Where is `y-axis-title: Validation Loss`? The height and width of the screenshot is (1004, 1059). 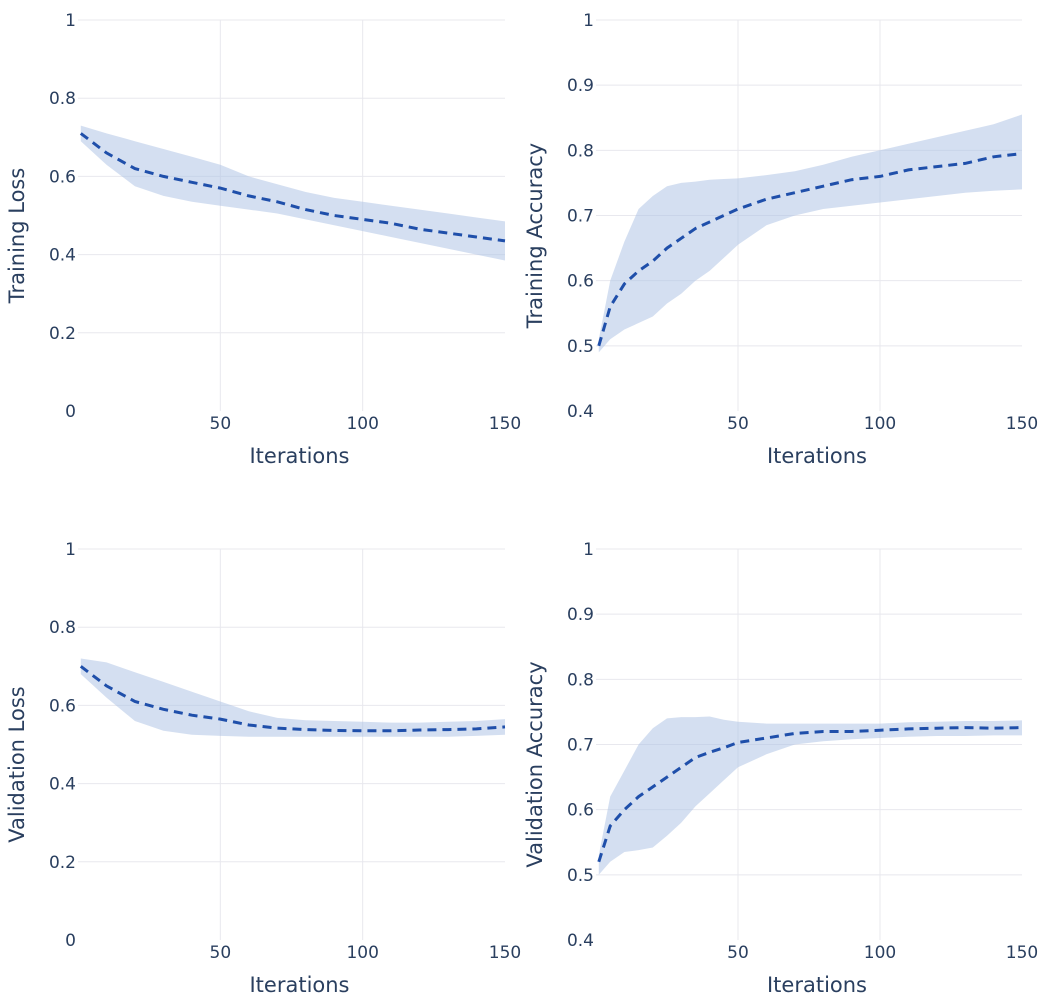
y-axis-title: Validation Loss is located at coordinates (17, 764).